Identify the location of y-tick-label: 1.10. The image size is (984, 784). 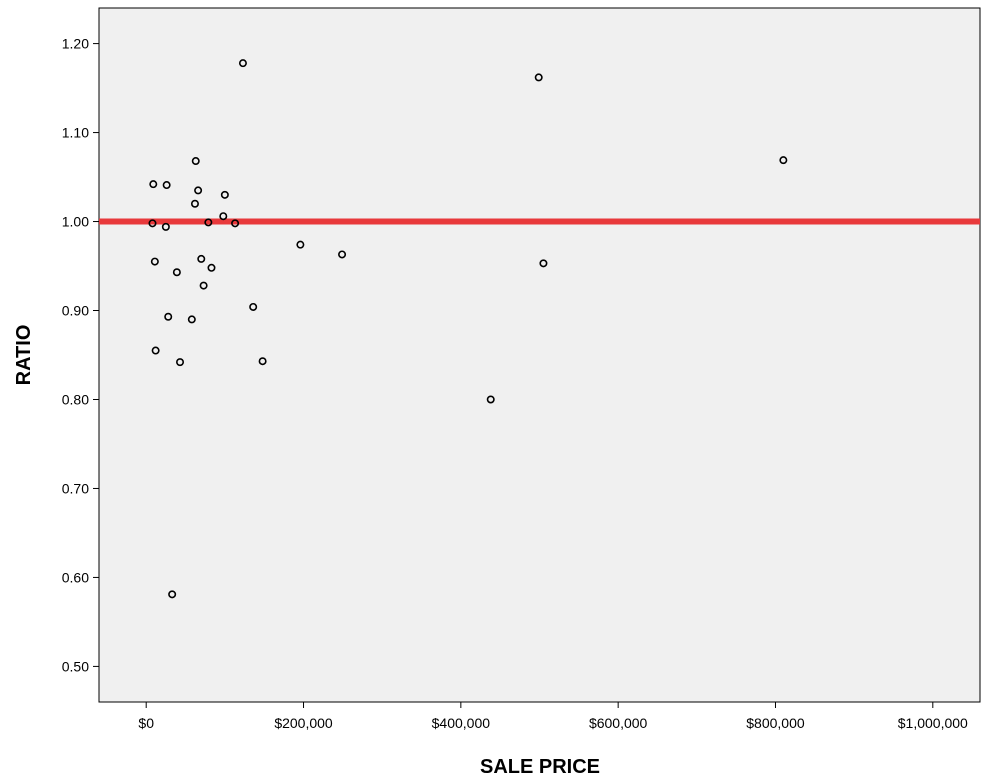
(75, 133).